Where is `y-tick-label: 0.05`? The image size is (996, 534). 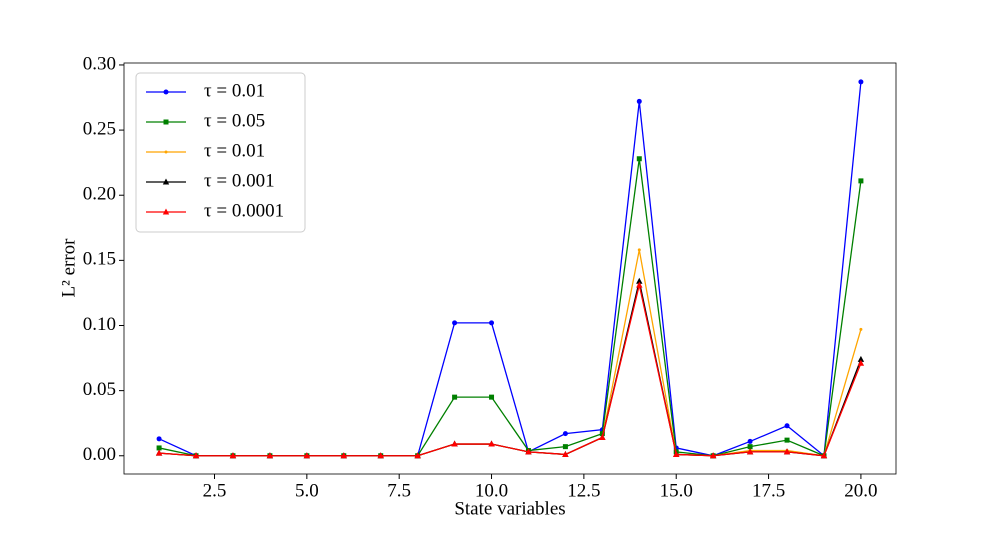
y-tick-label: 0.05 is located at coordinates (99, 389).